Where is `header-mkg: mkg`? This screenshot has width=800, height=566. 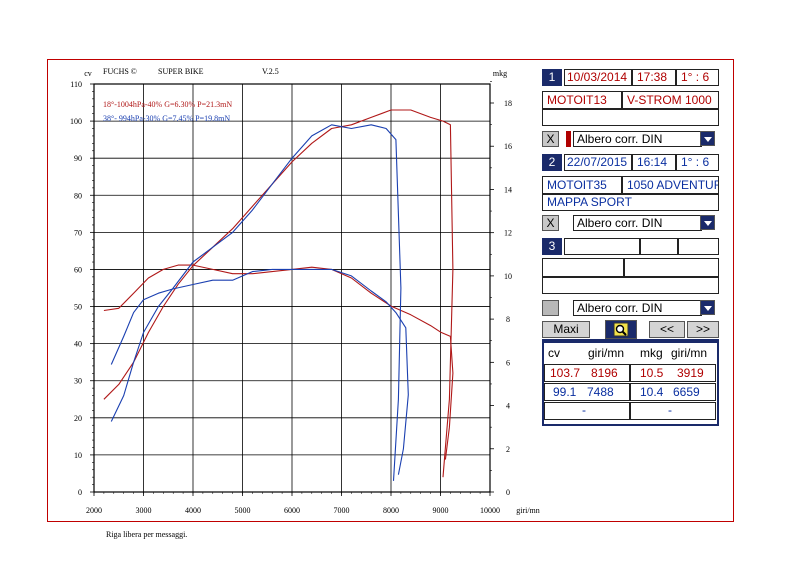
header-mkg: mkg is located at coordinates (651, 353).